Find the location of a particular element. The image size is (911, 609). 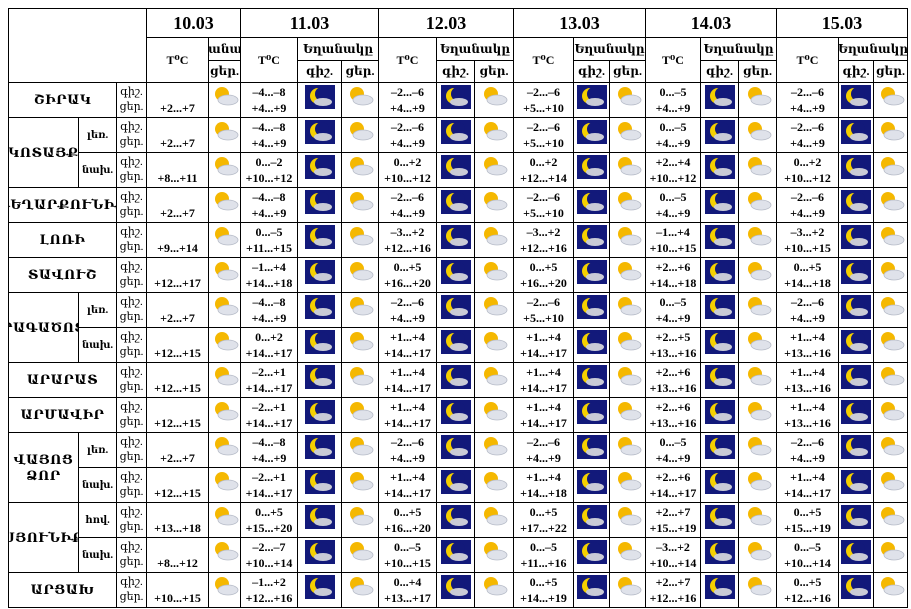

sub-cell: լեռ. is located at coordinates (97, 450).